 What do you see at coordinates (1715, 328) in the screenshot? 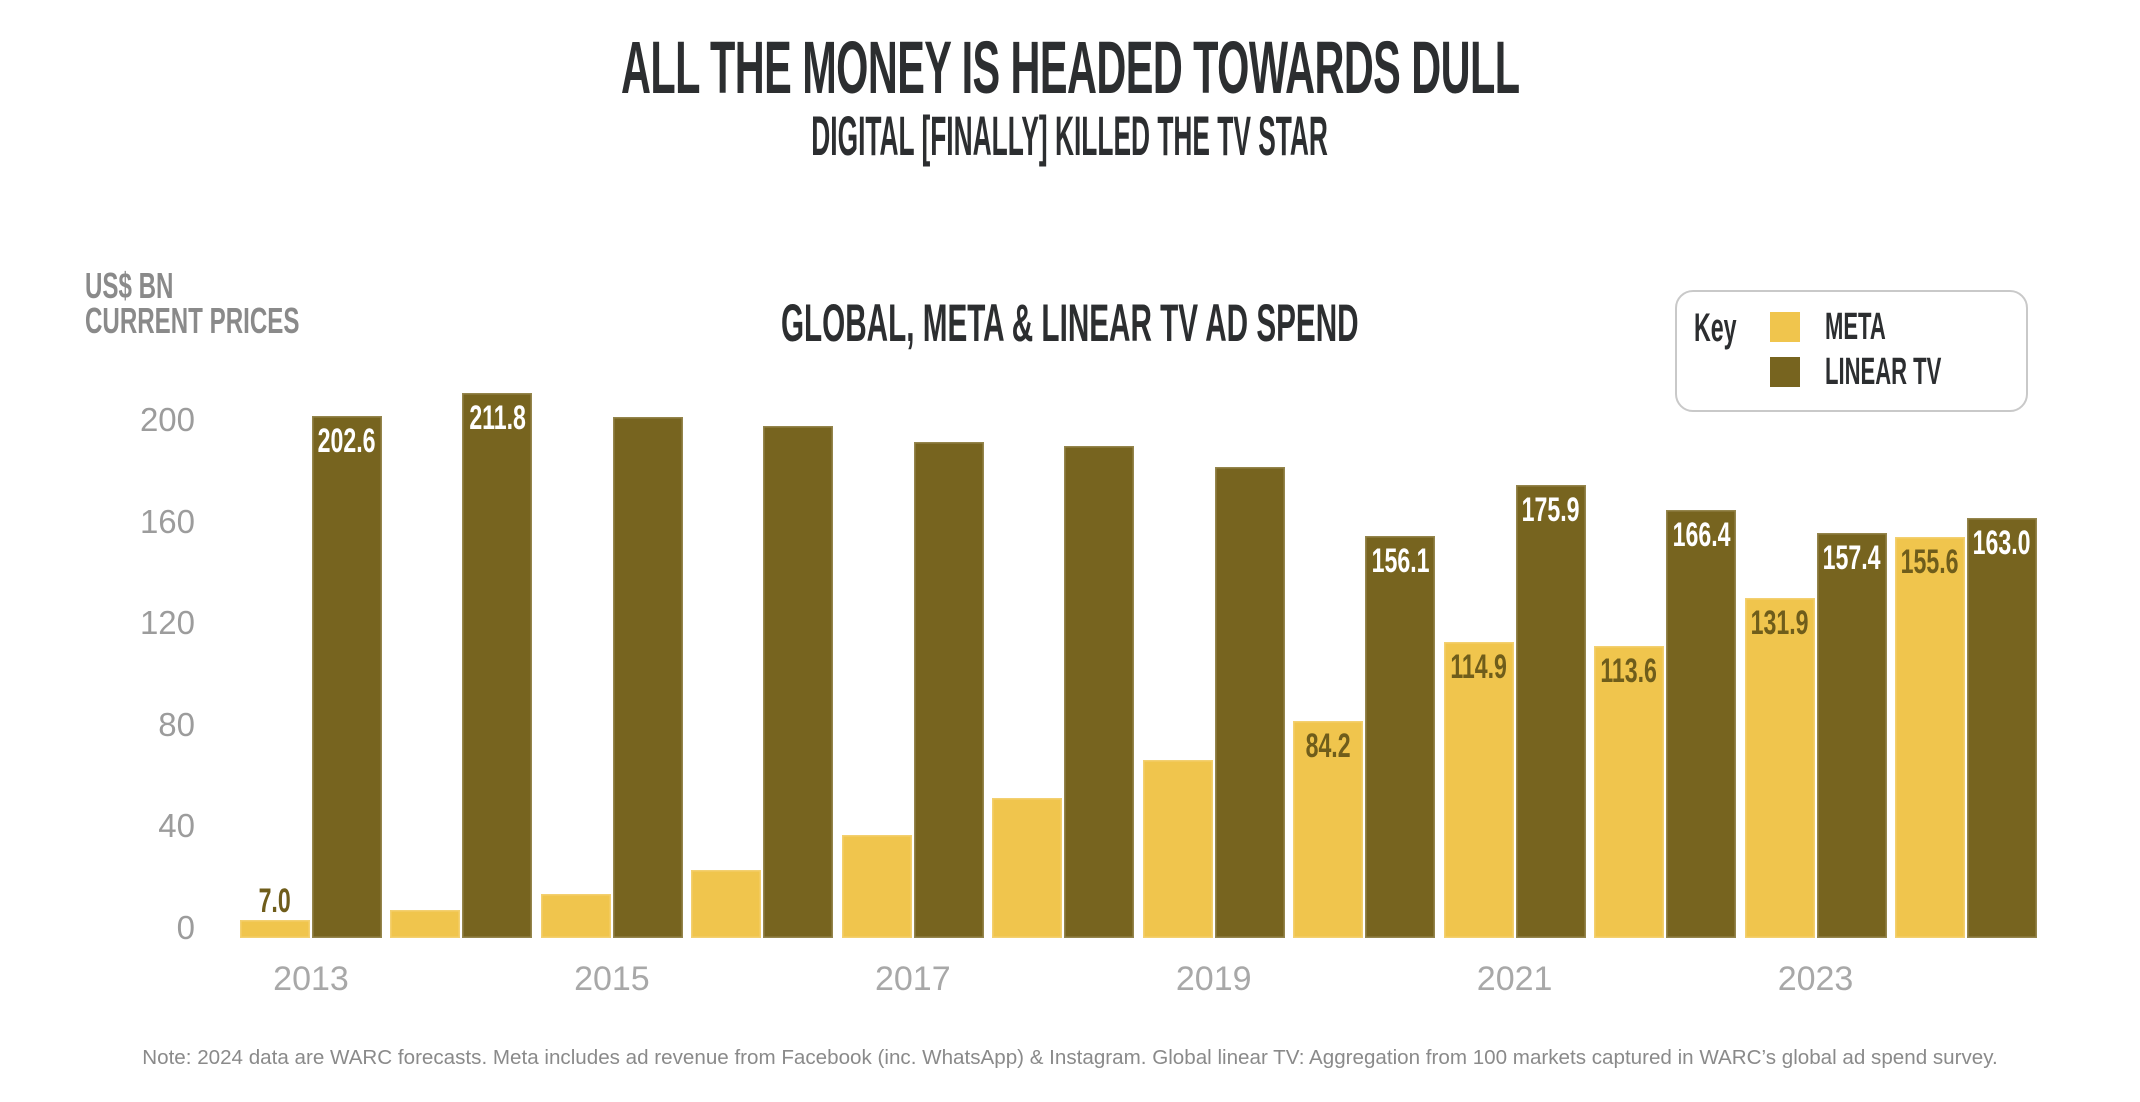
I see `legend-title: Key` at bounding box center [1715, 328].